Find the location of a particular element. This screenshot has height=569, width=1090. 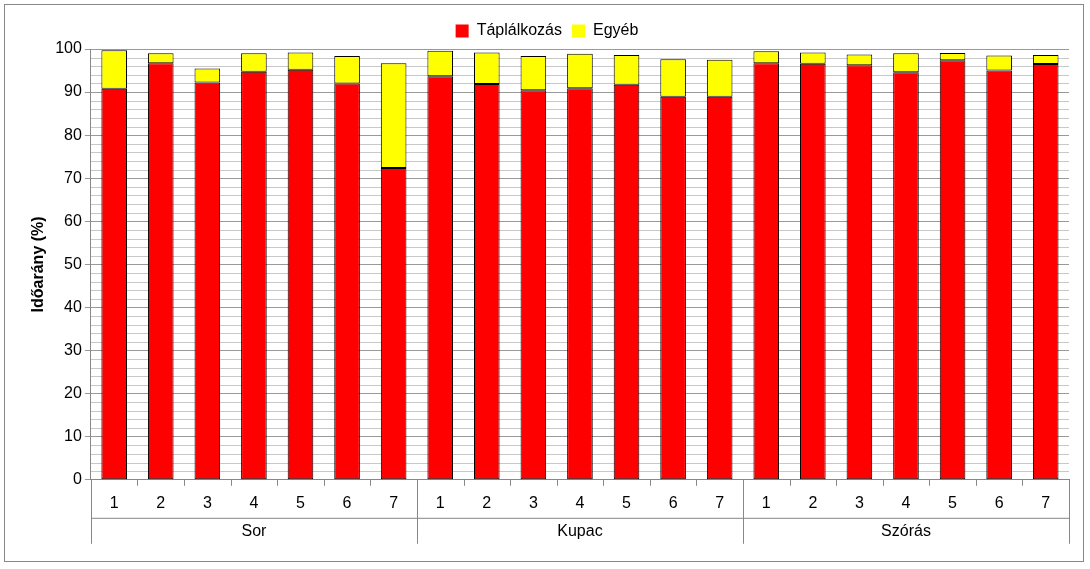

y-tick-label: 90 is located at coordinates (73, 91).